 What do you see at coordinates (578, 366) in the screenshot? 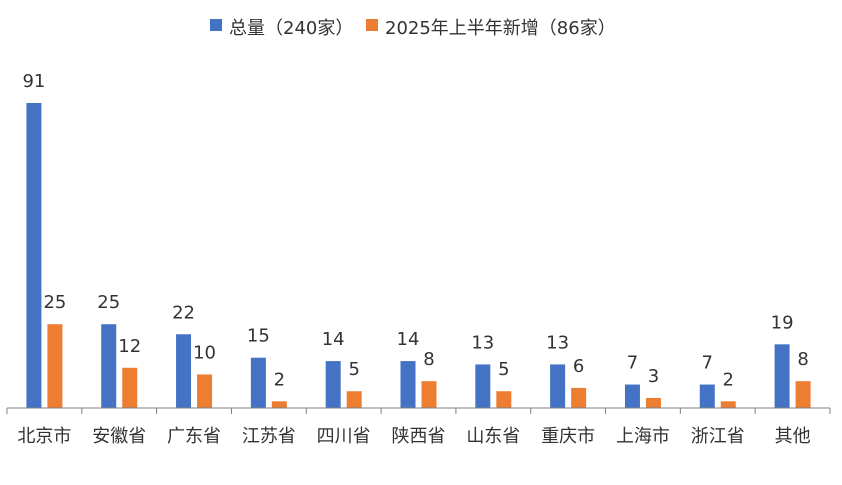
I see `bar-value-label-series-1: 6` at bounding box center [578, 366].